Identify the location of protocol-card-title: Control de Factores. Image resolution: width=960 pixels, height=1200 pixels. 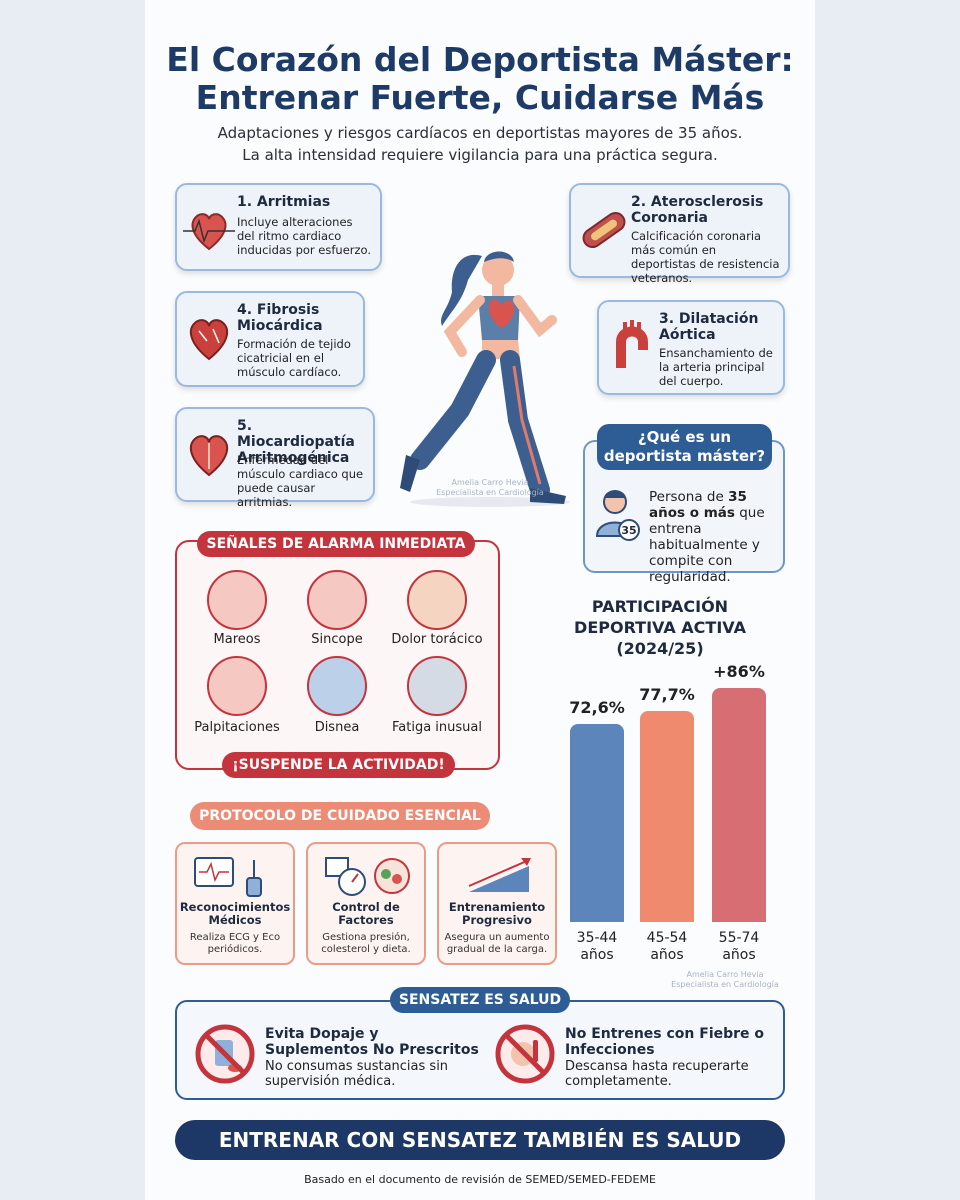
(366, 913).